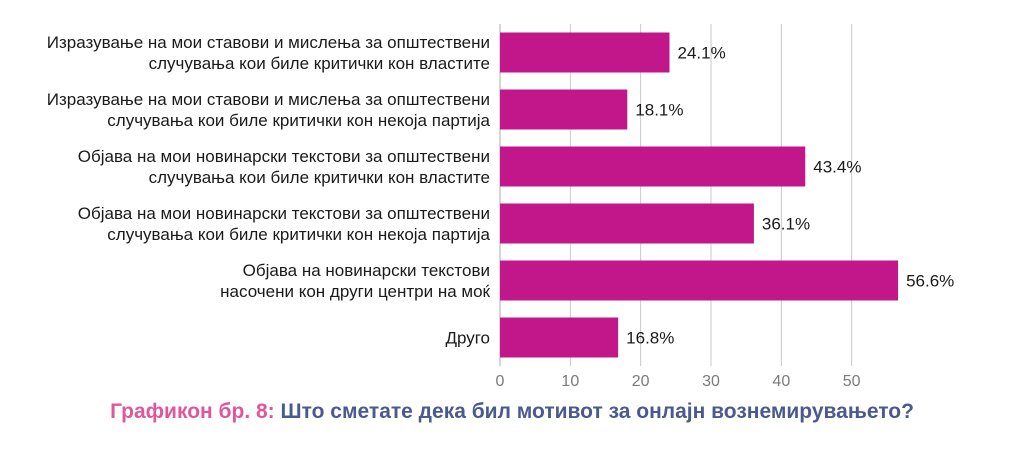 The height and width of the screenshot is (462, 1024). Describe the element at coordinates (702, 53) in the screenshot. I see `value-label: 24.1%` at that location.